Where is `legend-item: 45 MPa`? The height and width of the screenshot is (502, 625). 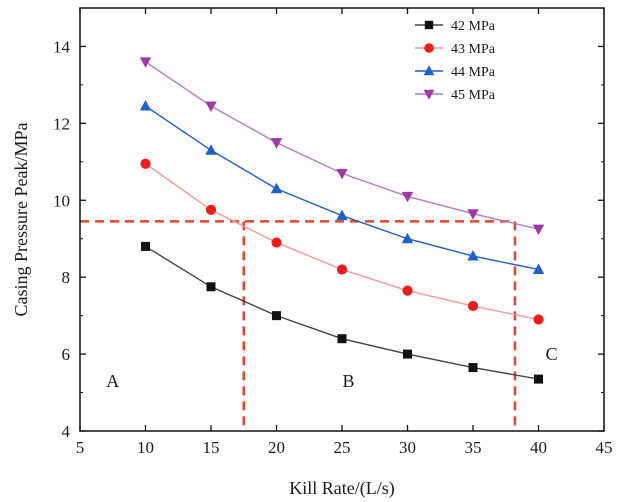
legend-item: 45 MPa is located at coordinates (455, 95).